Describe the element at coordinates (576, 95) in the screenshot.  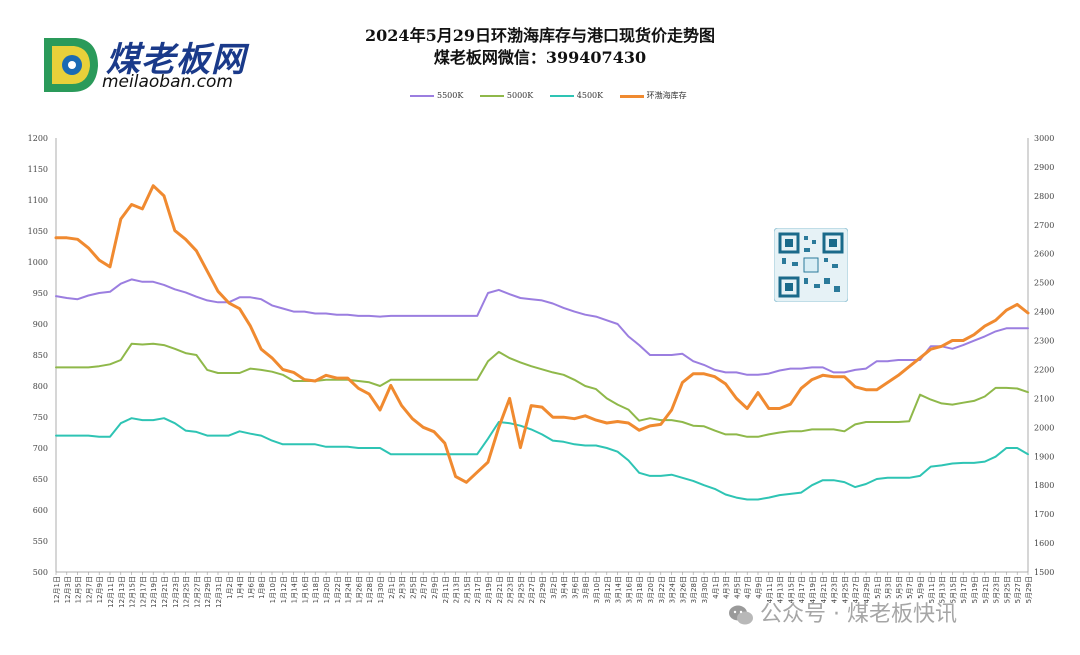
I see `legend-item-4500k: 4500K` at that location.